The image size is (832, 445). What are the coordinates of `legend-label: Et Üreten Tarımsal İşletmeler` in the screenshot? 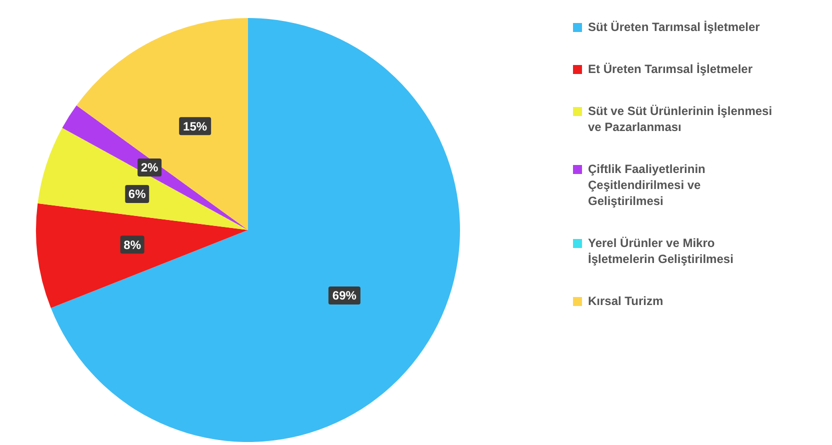 It's located at (670, 69).